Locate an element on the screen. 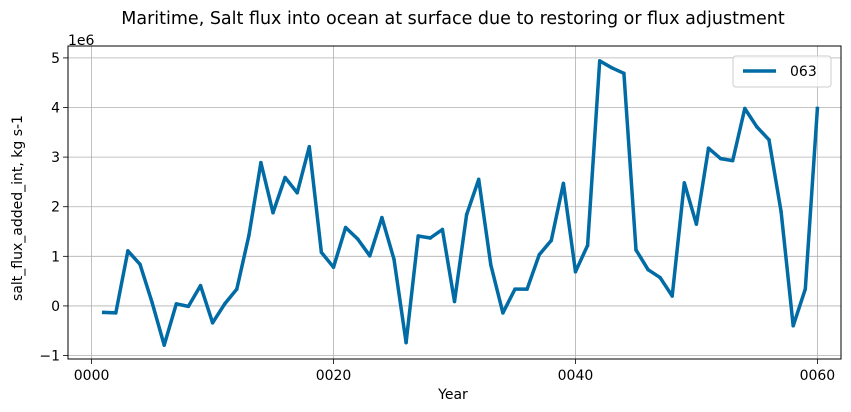 This screenshot has height=412, width=851. y-tick-label: −1 is located at coordinates (49, 357).